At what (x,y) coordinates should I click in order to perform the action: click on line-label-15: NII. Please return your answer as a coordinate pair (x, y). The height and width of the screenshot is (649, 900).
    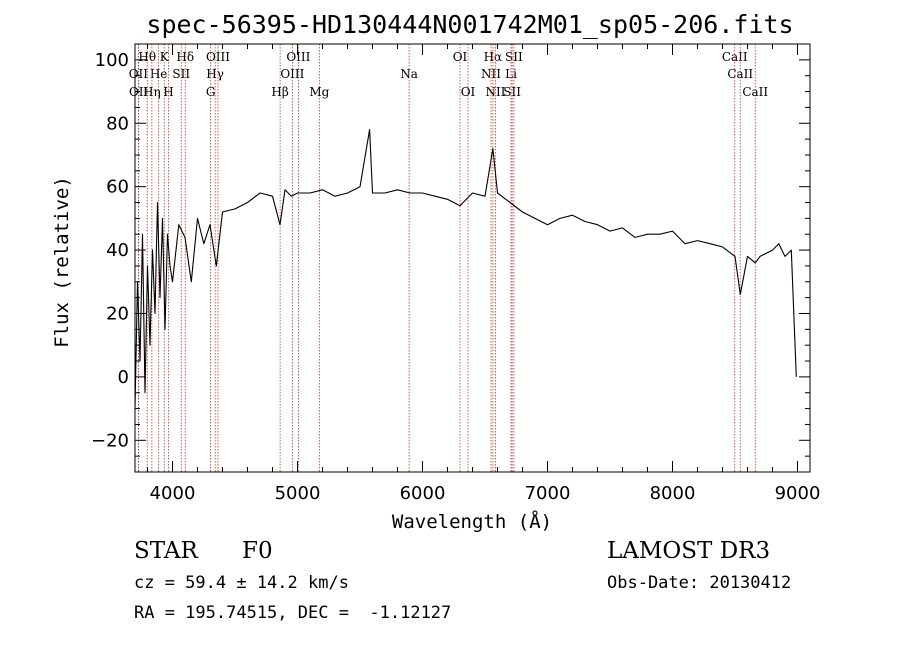
    Looking at the image, I should click on (491, 74).